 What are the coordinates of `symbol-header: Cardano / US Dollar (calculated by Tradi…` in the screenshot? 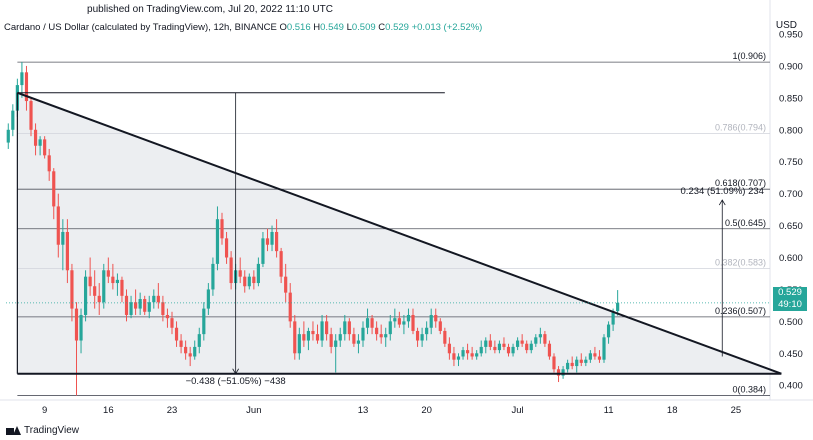 It's located at (243, 27).